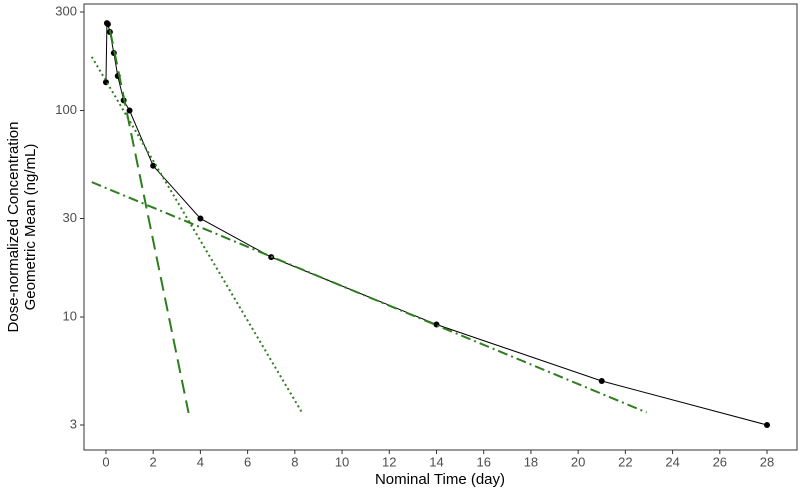 The width and height of the screenshot is (803, 491). Describe the element at coordinates (389, 461) in the screenshot. I see `x-tick-label: 12` at that location.